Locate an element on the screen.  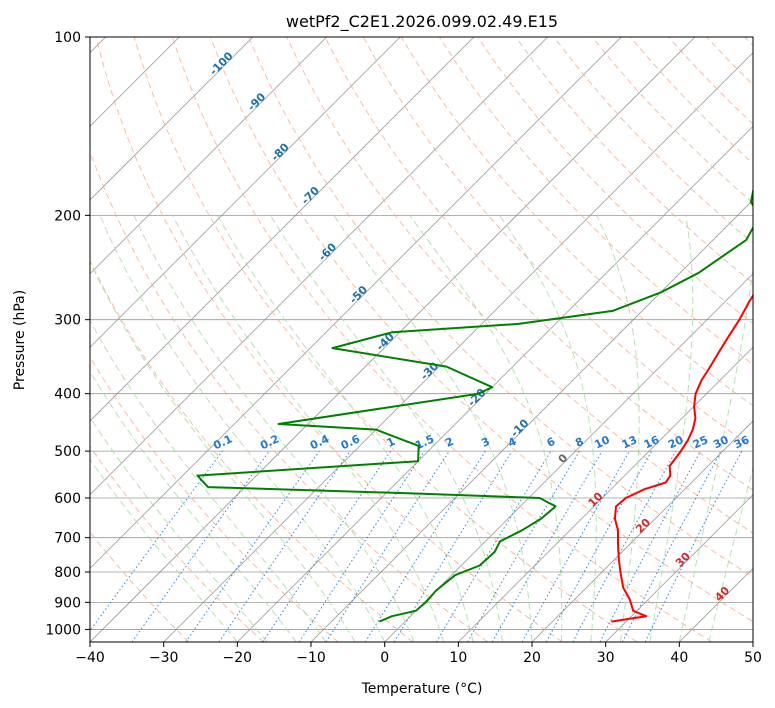
mixing-ratio-label: 30 is located at coordinates (721, 442).